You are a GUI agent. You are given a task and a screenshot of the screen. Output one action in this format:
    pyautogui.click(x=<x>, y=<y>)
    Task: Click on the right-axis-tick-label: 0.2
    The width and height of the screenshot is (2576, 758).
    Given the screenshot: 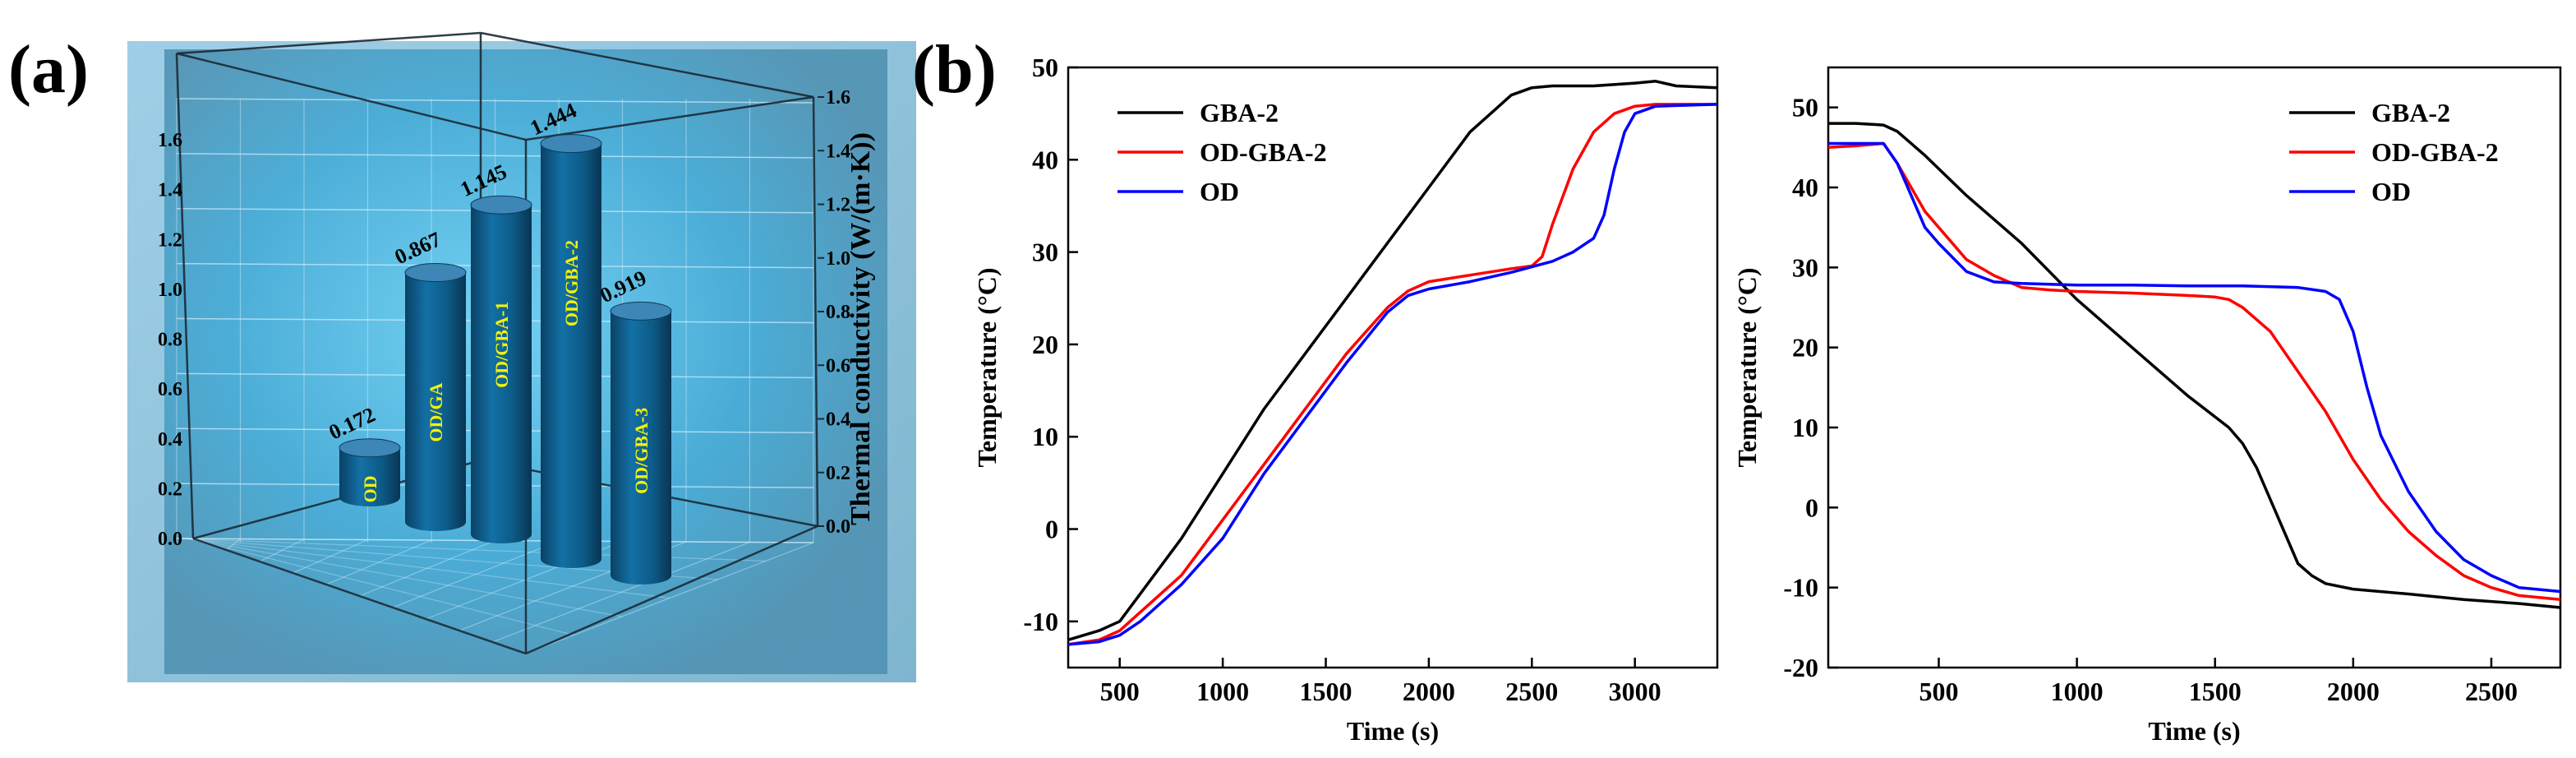 What is the action you would take?
    pyautogui.click(x=838, y=473)
    